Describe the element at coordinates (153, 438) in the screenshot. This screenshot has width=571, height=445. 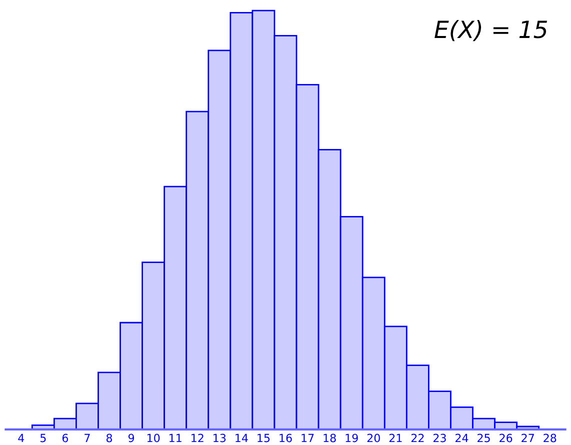
I see `x-tick-label: 10` at that location.